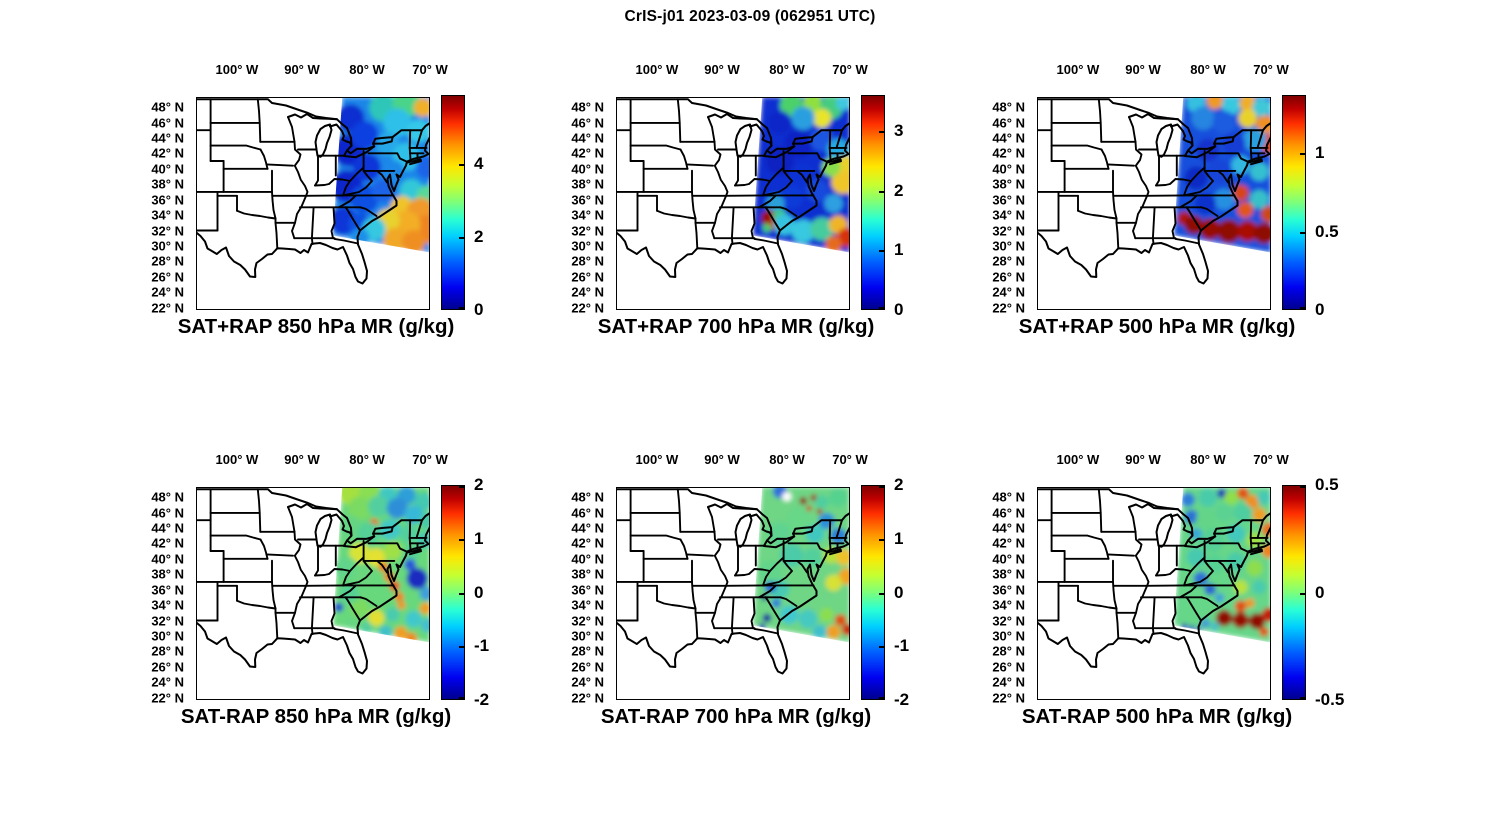 This screenshot has width=1500, height=825. I want to click on colorbar-tick-label: -0.5, so click(1330, 699).